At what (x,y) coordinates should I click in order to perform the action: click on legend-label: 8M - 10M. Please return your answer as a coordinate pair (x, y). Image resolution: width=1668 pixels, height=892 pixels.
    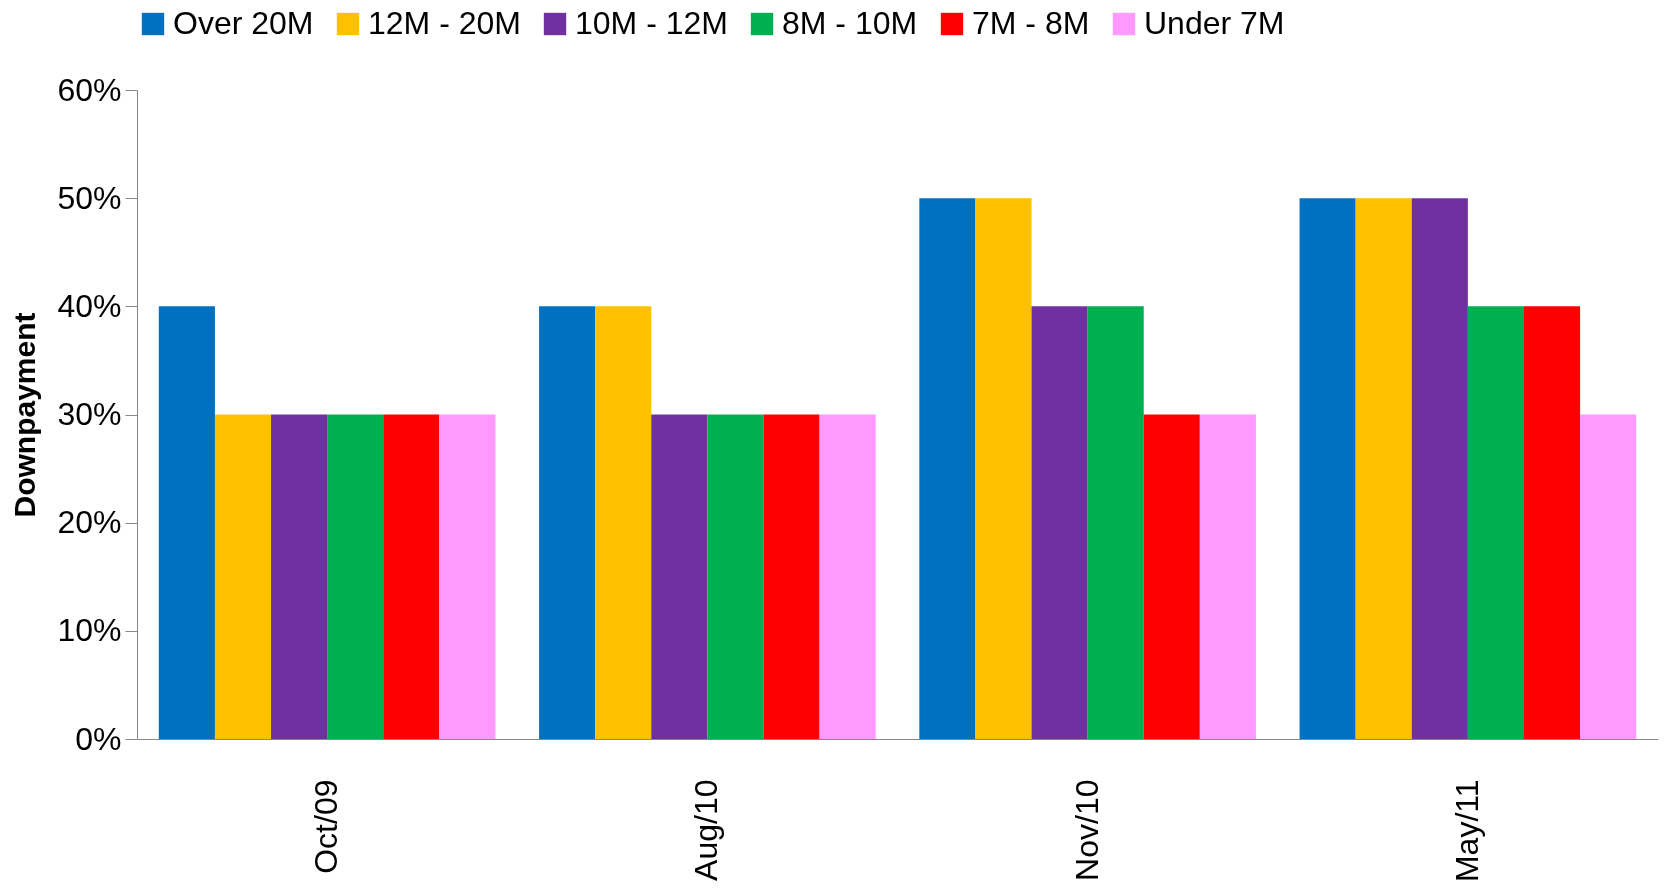
    Looking at the image, I should click on (850, 23).